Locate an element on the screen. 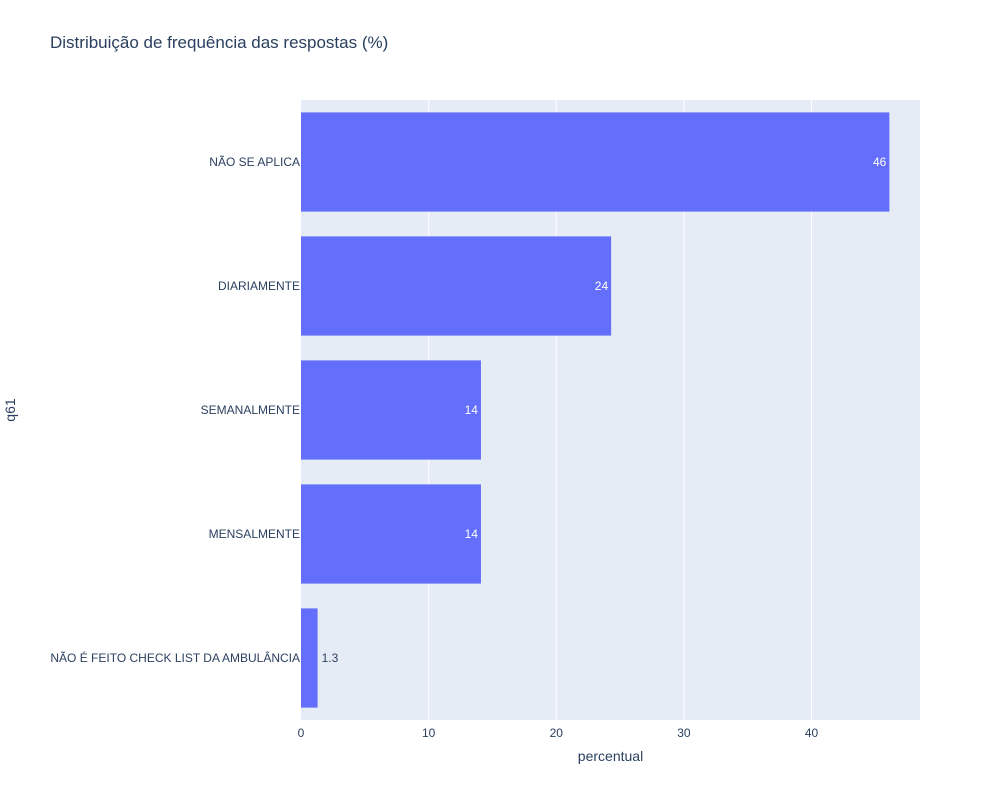 This screenshot has width=1000, height=800. y-tick-label: SEMANALMENTE is located at coordinates (250, 410).